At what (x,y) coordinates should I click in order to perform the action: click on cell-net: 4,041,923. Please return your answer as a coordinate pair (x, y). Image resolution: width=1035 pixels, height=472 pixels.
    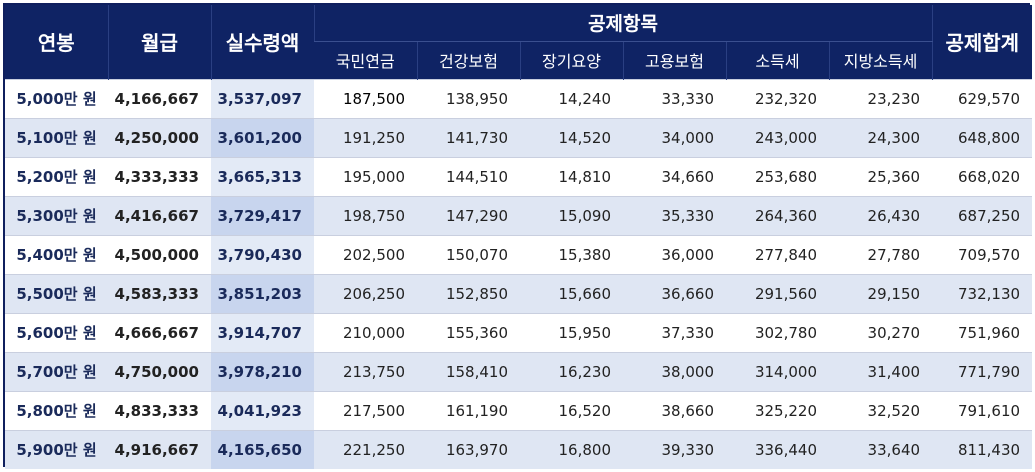
    Looking at the image, I should click on (262, 410).